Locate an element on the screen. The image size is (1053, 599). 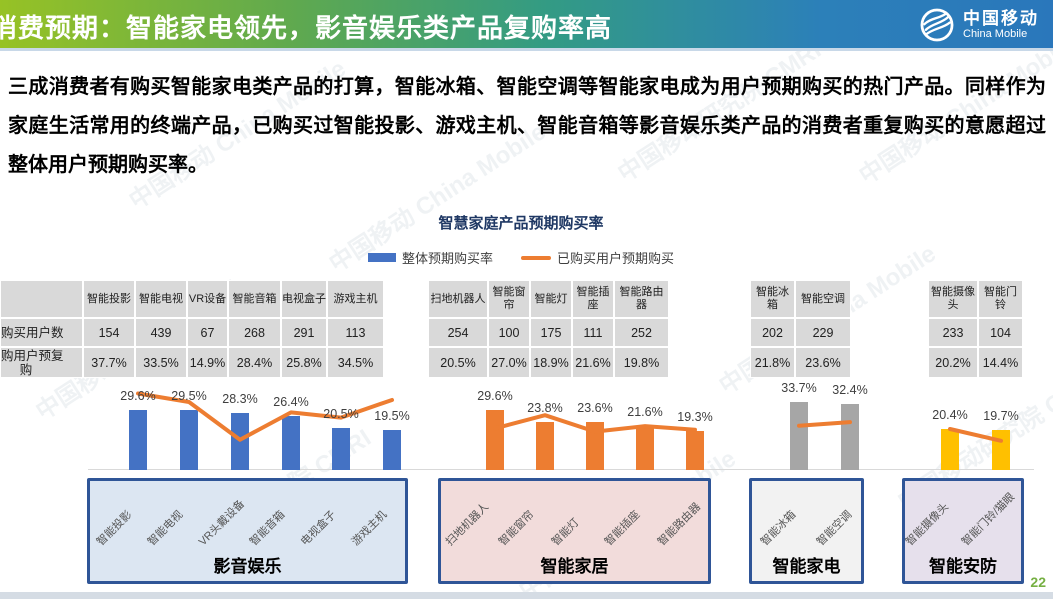
table-header-cell: 智能投影 is located at coordinates (109, 299).